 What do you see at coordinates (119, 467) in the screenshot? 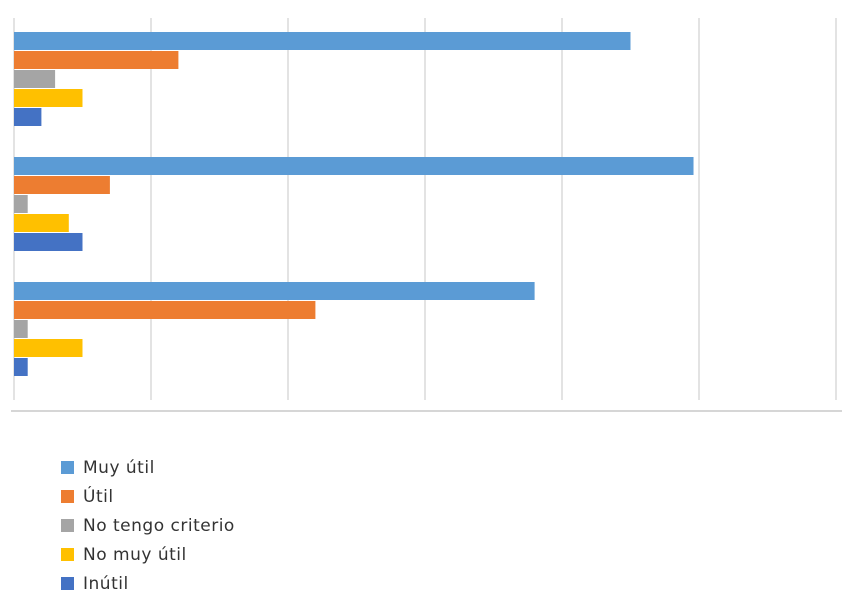
I see `legend-label: Muy útil` at bounding box center [119, 467].